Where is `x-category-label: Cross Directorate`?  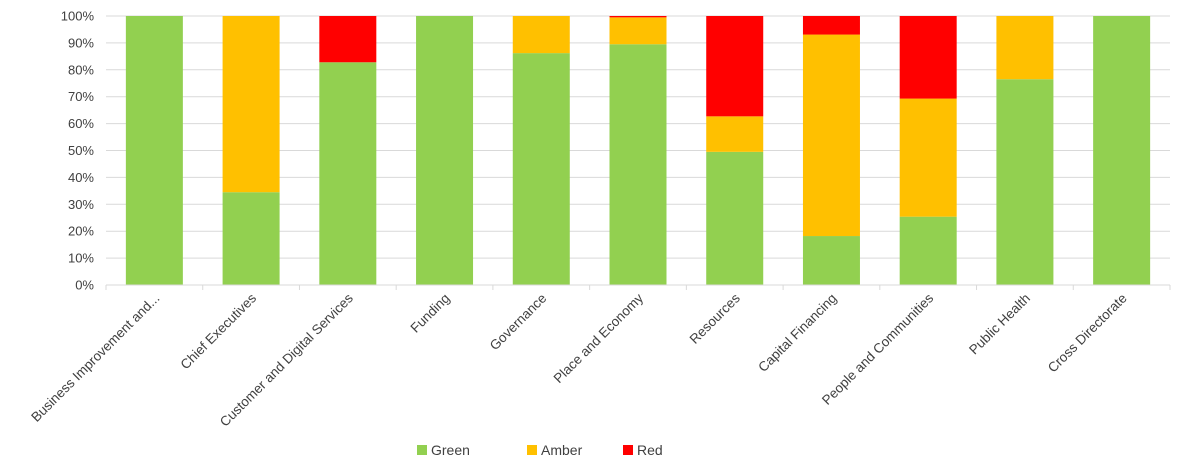 x-category-label: Cross Directorate is located at coordinates (1087, 333).